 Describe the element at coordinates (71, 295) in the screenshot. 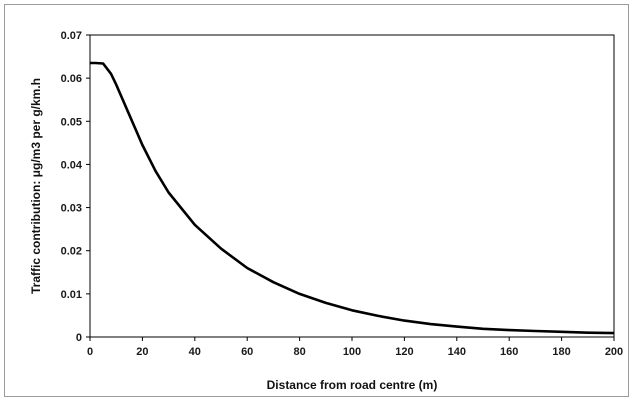

I see `y-tick-label: 0.01` at that location.